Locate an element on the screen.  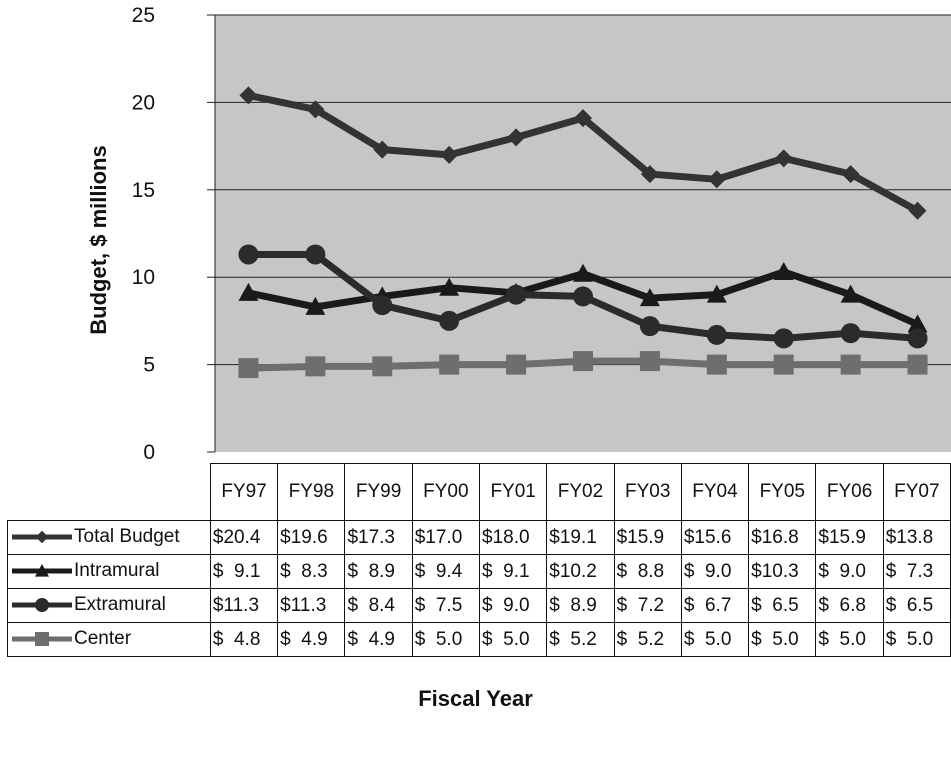
circle-legend-icon is located at coordinates (42, 605).